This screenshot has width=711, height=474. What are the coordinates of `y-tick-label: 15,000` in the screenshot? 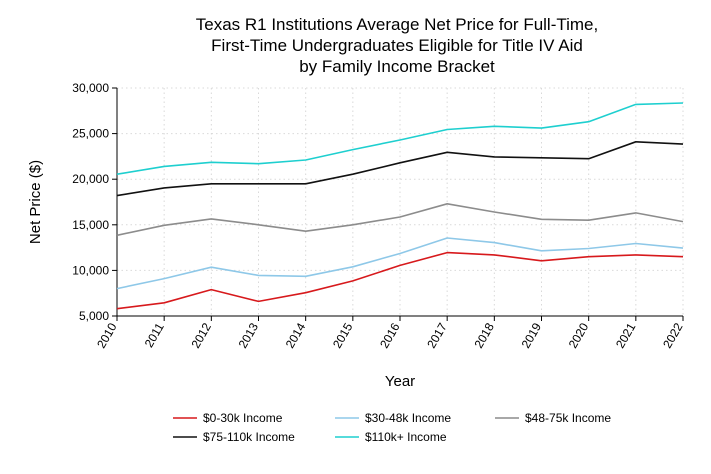 It's located at (90, 225).